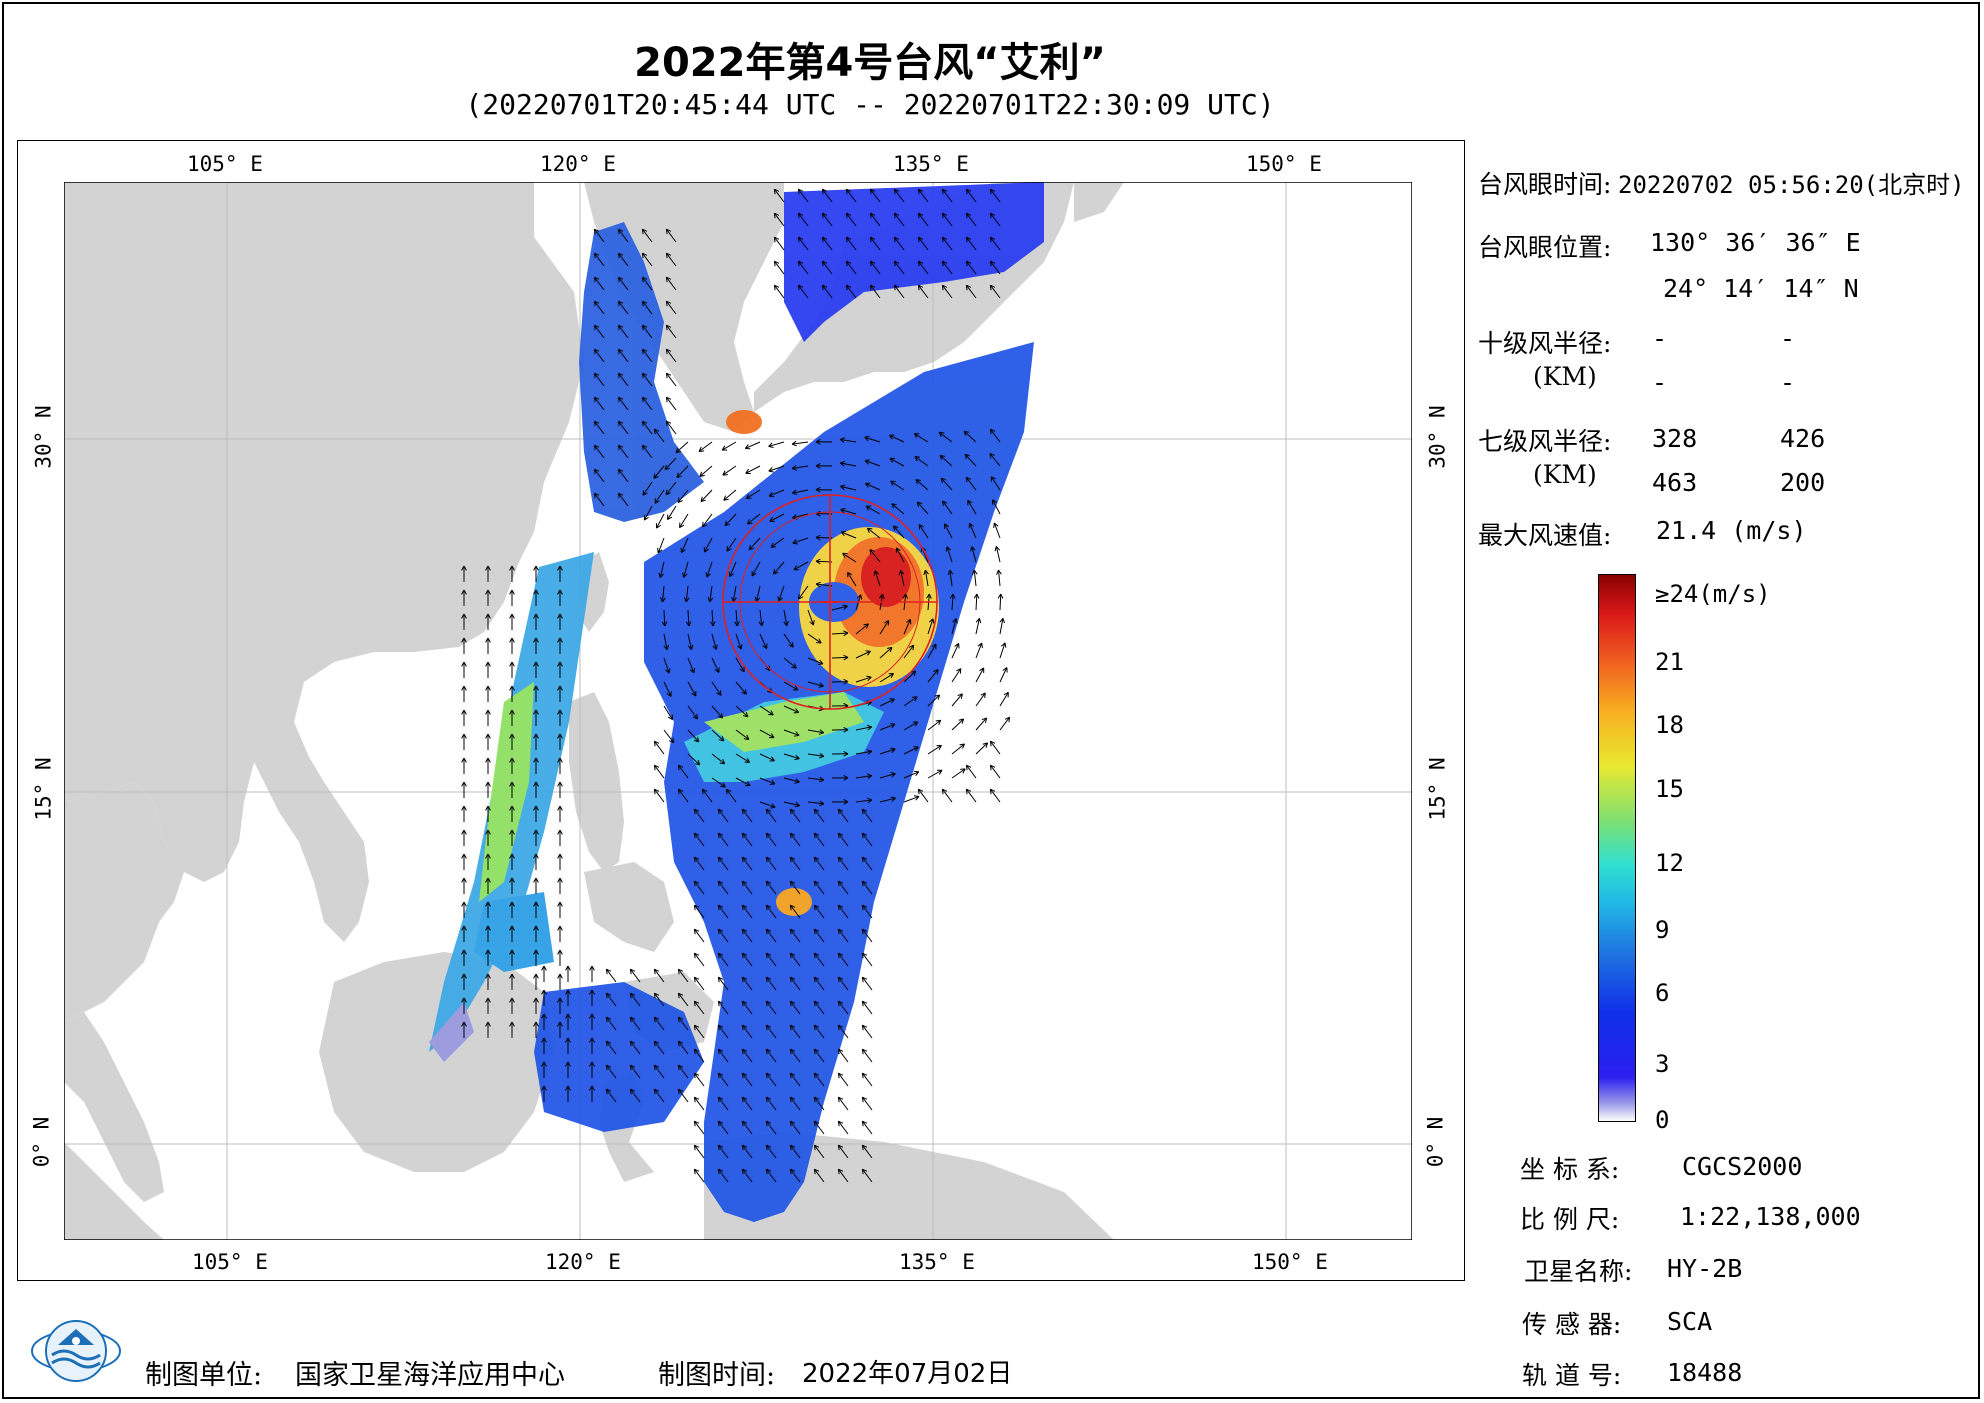 The width and height of the screenshot is (1984, 1403). What do you see at coordinates (629, 907) in the screenshot?
I see `land-visayas` at bounding box center [629, 907].